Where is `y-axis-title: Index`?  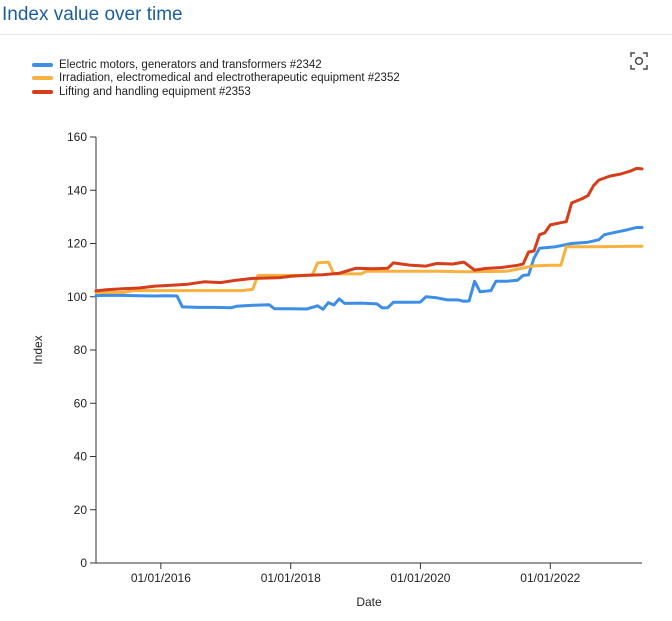 y-axis-title: Index is located at coordinates (38, 349).